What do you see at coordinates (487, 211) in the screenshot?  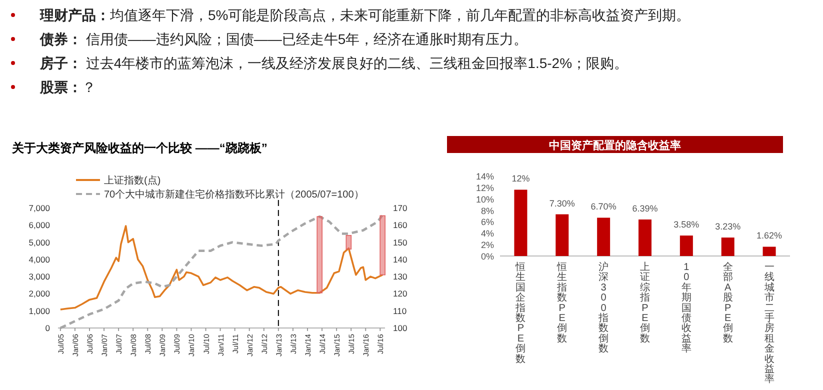 I see `y-tick-label: 8%` at bounding box center [487, 211].